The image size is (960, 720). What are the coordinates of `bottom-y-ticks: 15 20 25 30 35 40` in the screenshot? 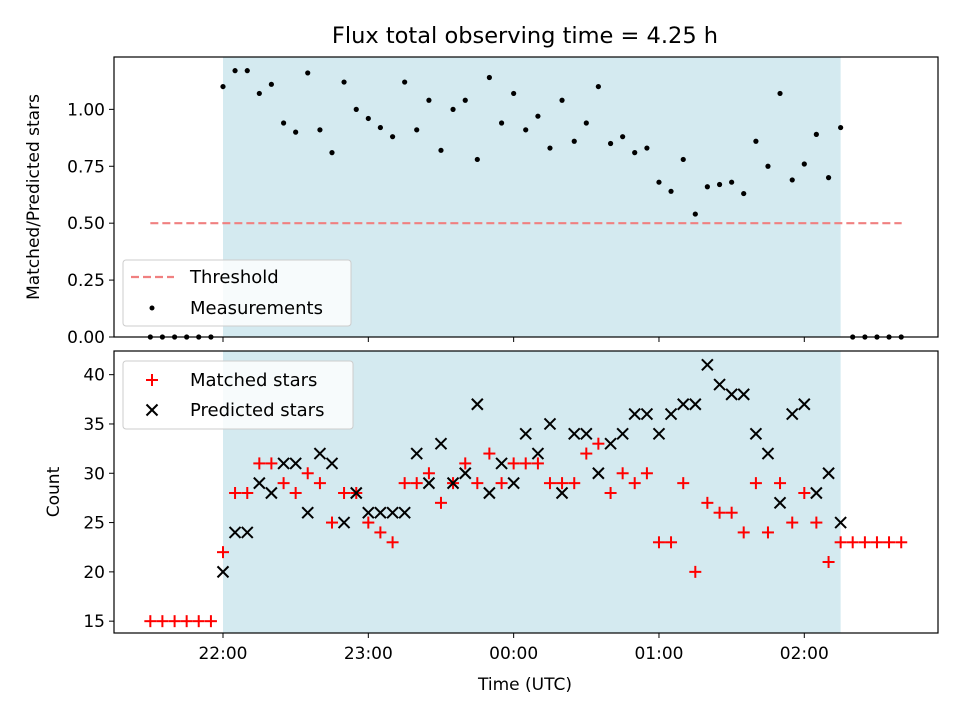 It's located at (98, 499).